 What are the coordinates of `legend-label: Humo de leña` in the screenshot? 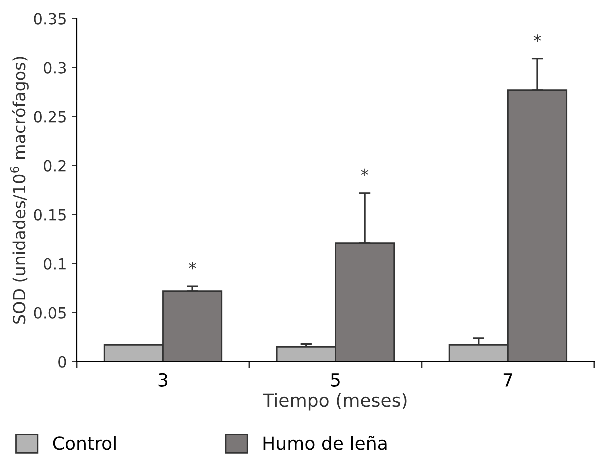 It's located at (325, 443).